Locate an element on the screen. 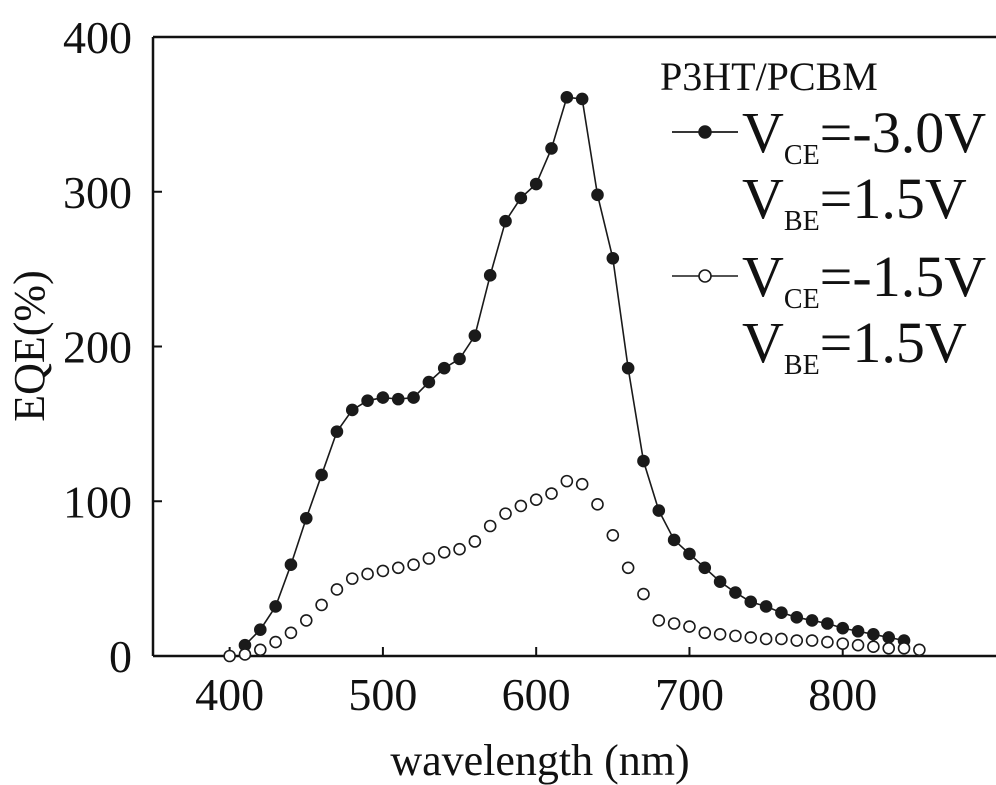 The image size is (996, 785). y-axis-title: EQE(%) is located at coordinates (29, 346).